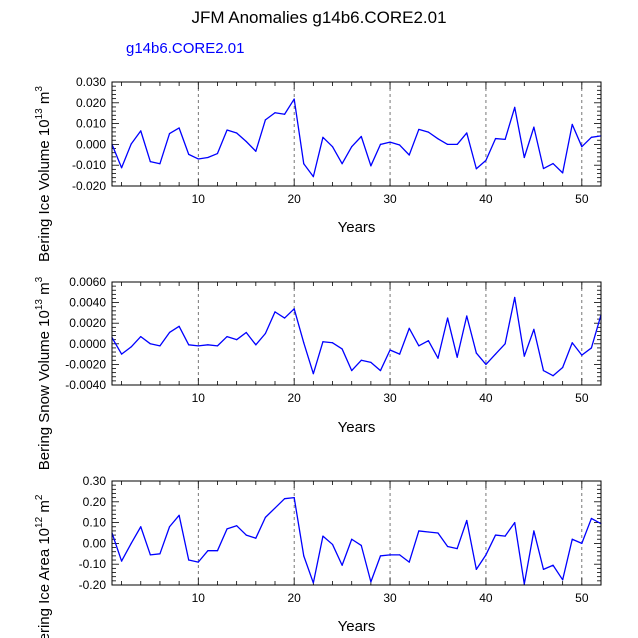  What do you see at coordinates (319, 17) in the screenshot?
I see `chart-title: JFM Anomalies g14b6.CORE2.01` at bounding box center [319, 17].